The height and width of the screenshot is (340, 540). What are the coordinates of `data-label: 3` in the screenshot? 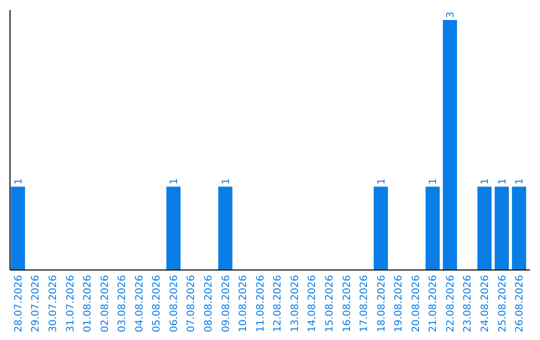 It's located at (450, 15).